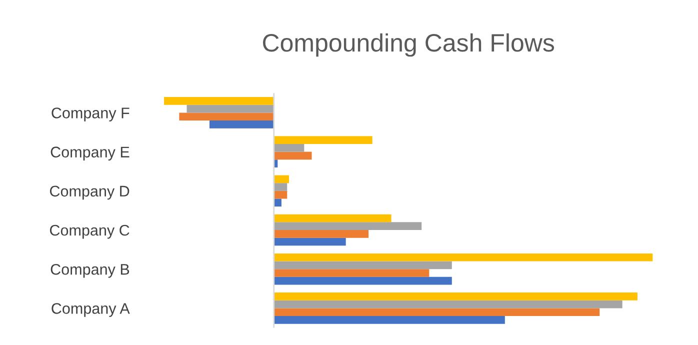  Describe the element at coordinates (90, 231) in the screenshot. I see `y-tick-label: Company C` at that location.